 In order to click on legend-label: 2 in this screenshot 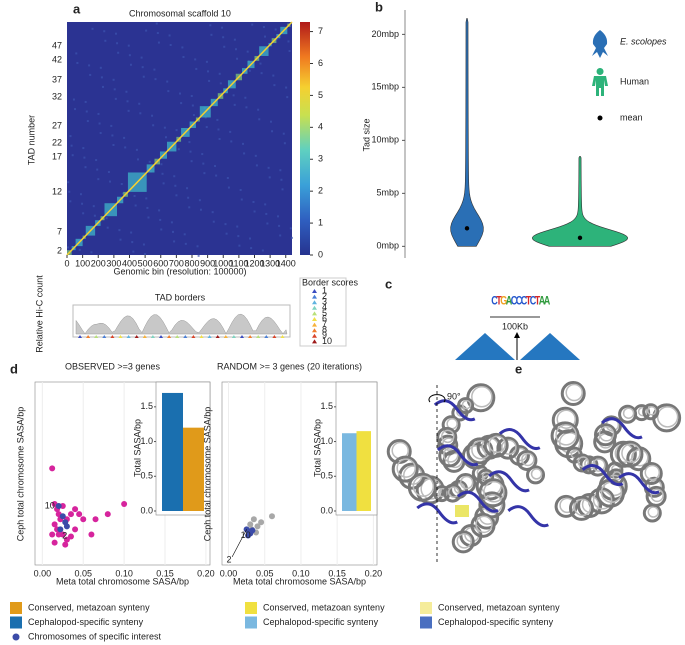, I will do `click(324, 296)`.